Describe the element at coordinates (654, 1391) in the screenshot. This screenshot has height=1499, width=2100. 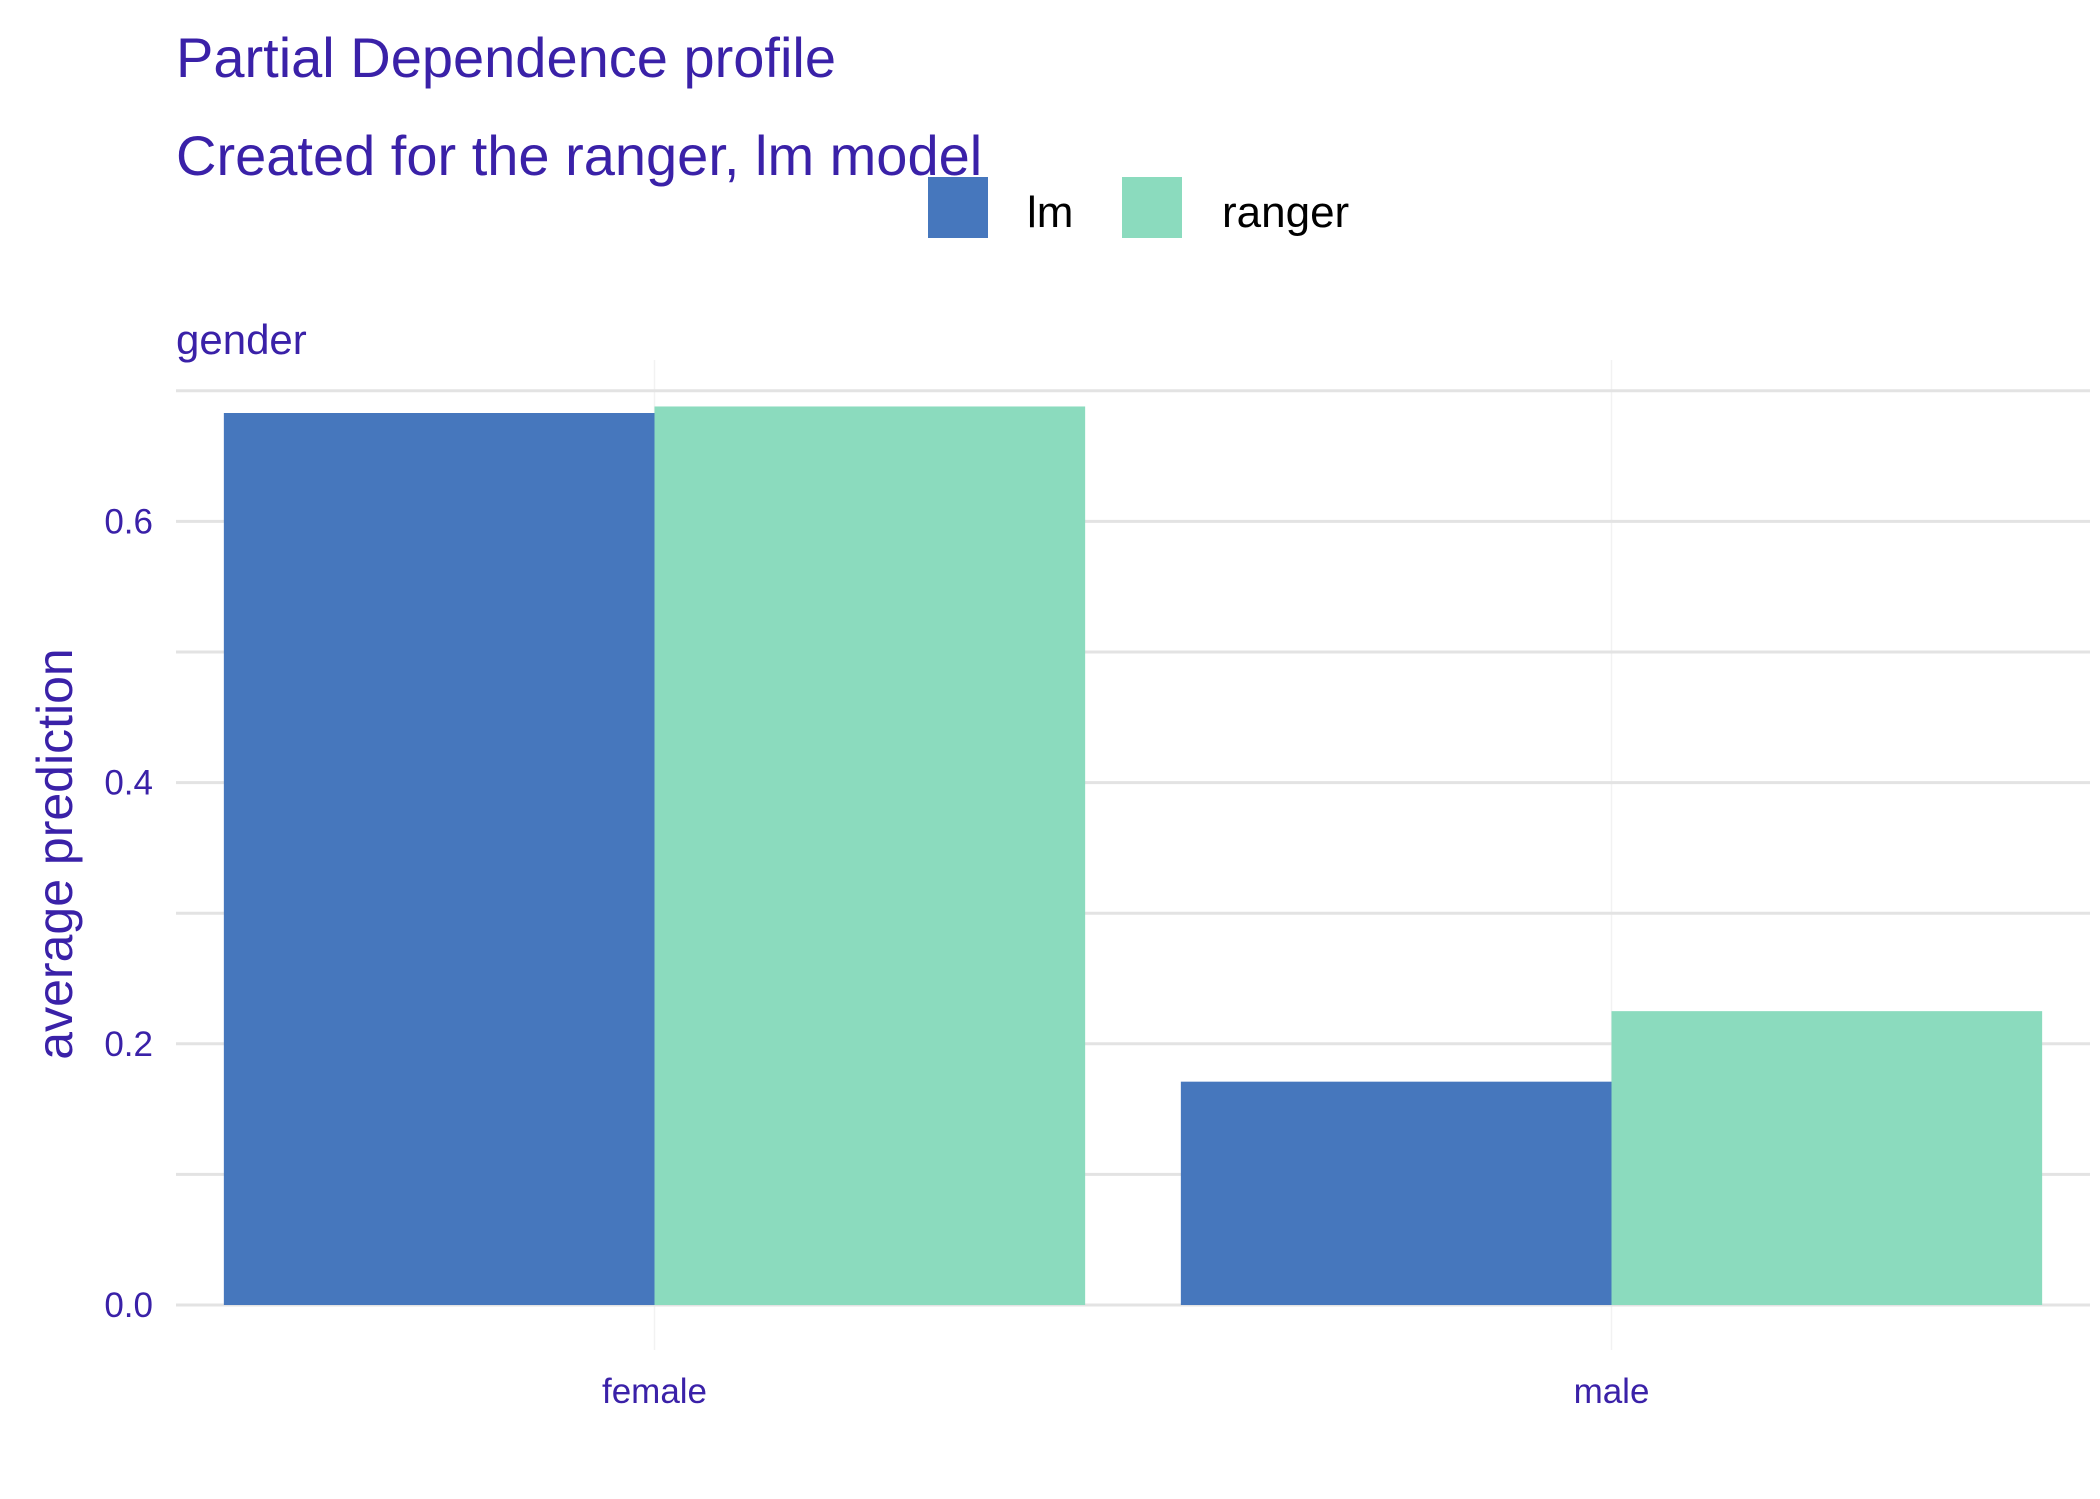
I see `x-tick-label-female: female` at that location.